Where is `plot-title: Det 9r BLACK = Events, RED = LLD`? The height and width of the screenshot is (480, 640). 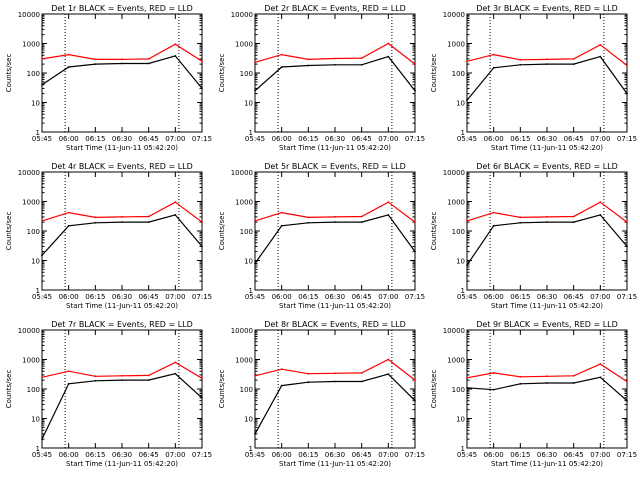
plot-title: Det 9r BLACK = Events, RED = LLD is located at coordinates (547, 324).